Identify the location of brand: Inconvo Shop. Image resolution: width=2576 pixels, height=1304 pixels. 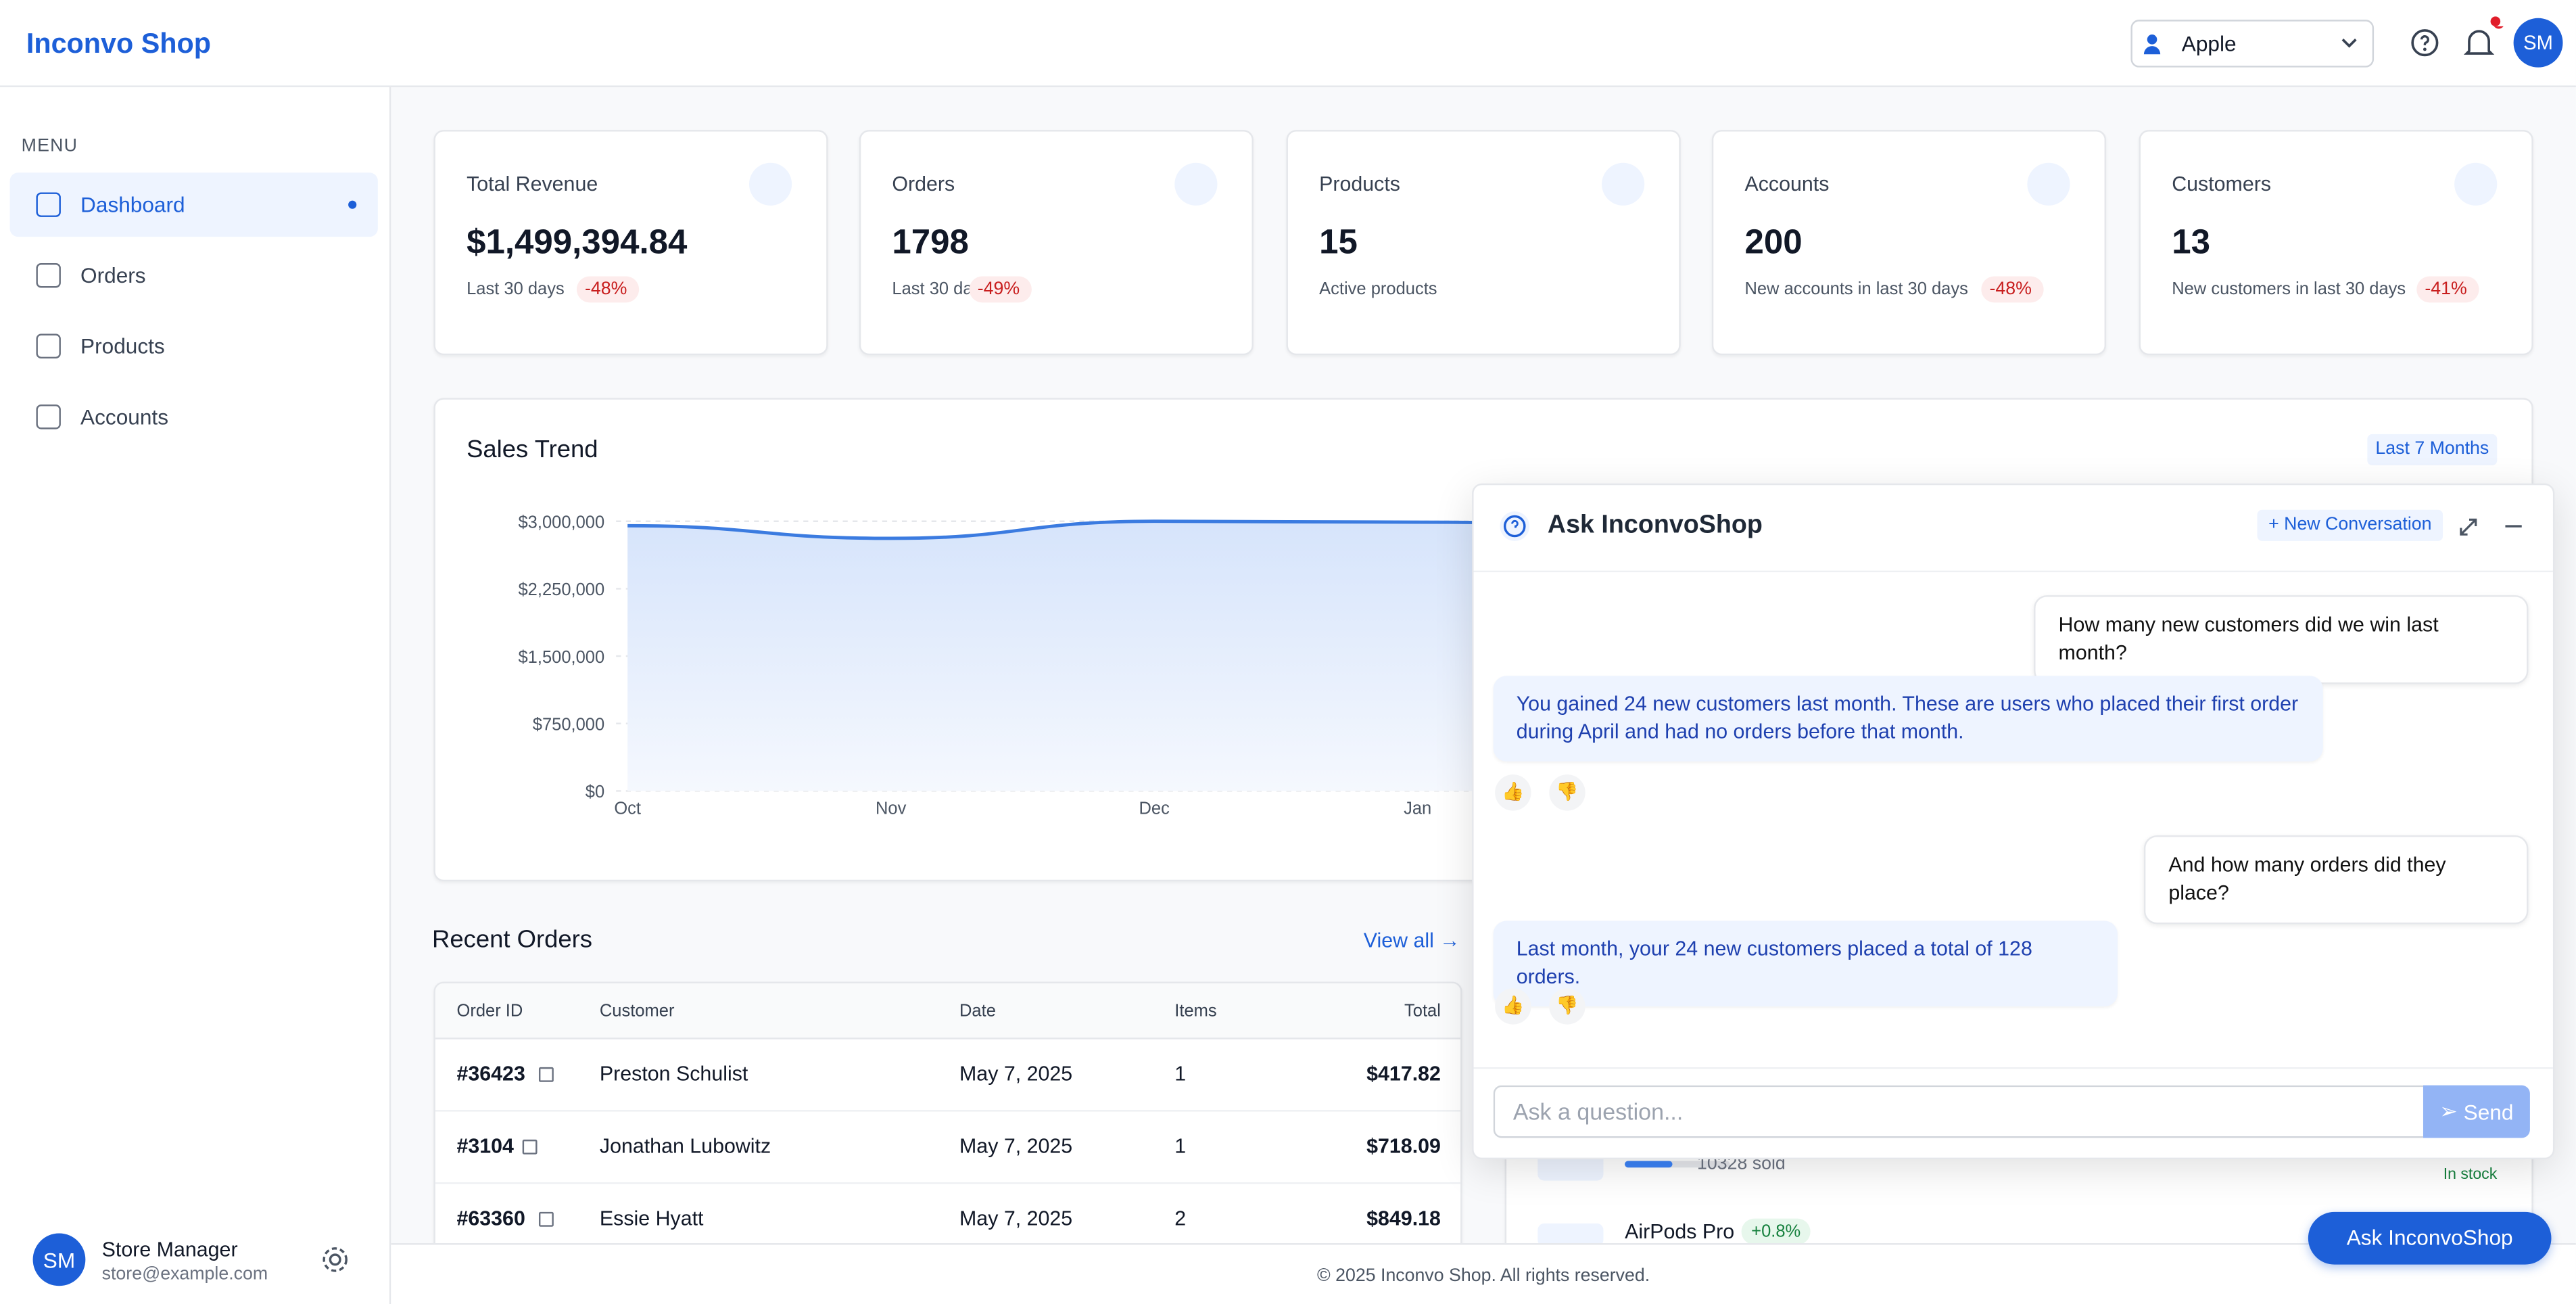
(118, 44).